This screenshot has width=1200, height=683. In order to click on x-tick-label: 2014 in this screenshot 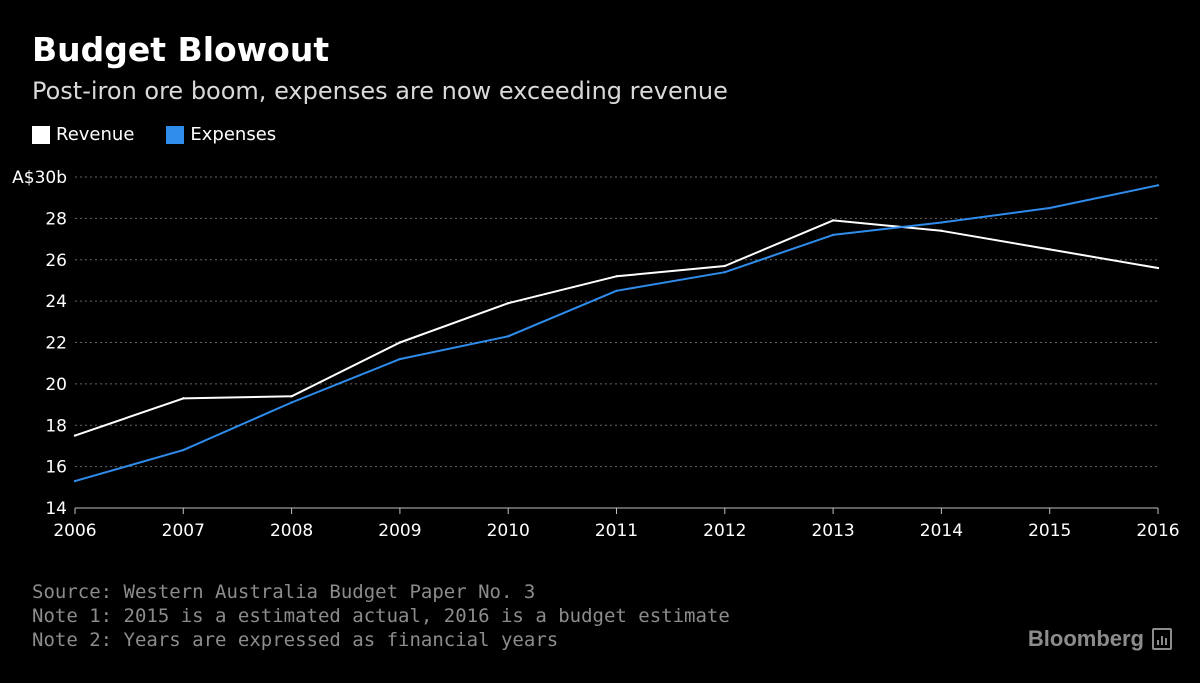, I will do `click(941, 531)`.